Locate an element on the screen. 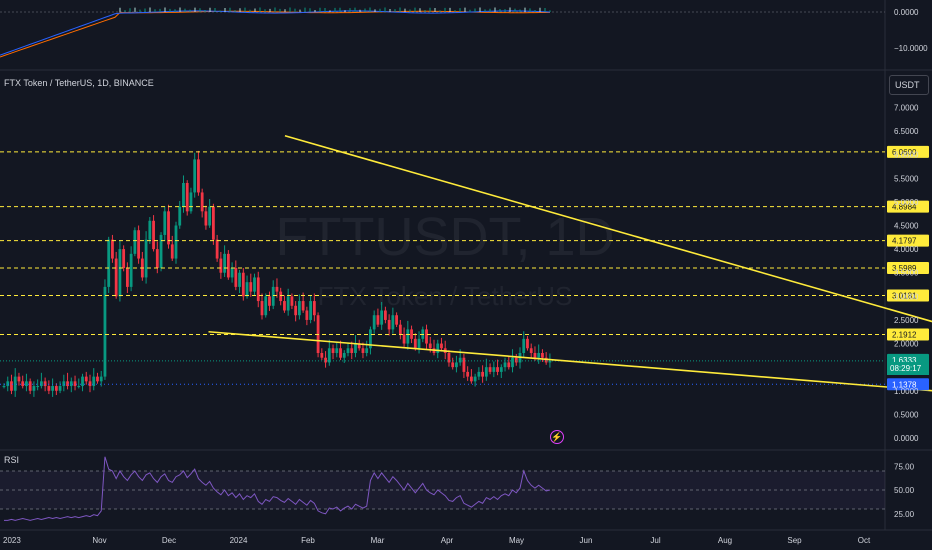  rsi-pane is located at coordinates (442, 488).